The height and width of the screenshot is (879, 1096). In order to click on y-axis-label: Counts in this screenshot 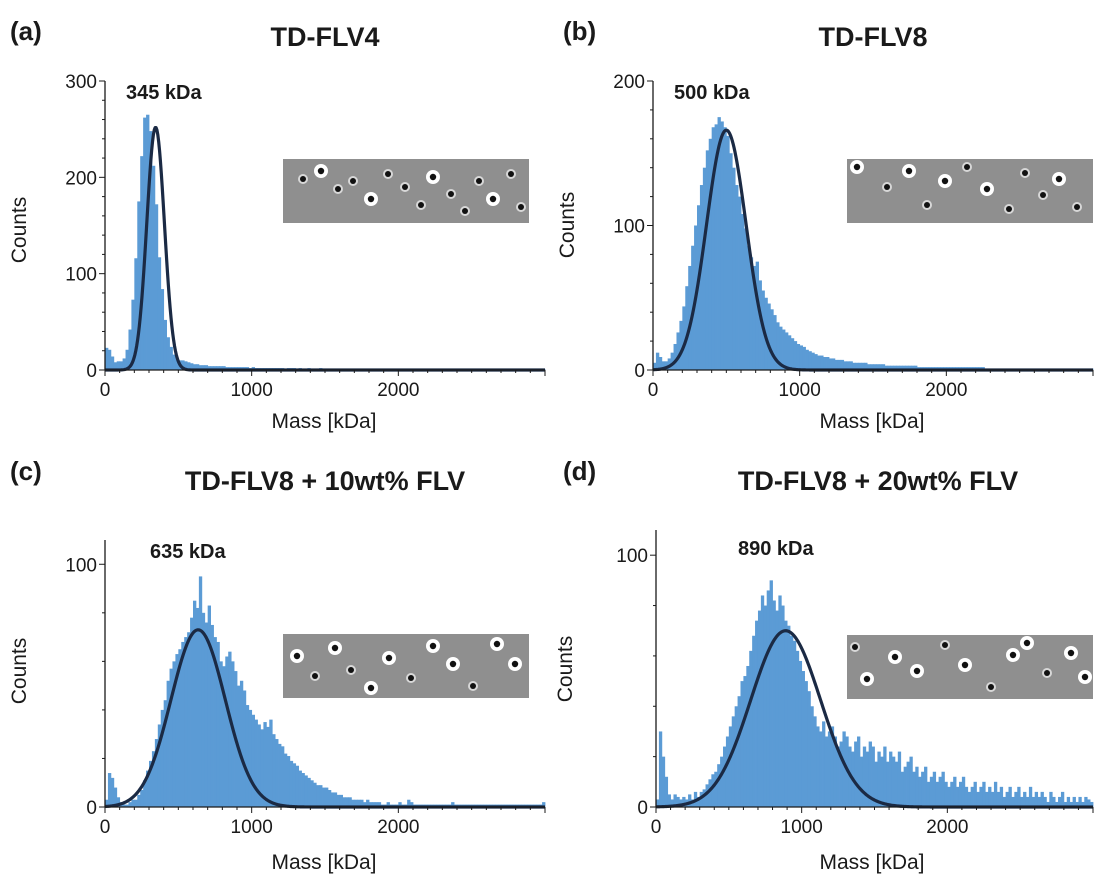, I will do `click(19, 671)`.